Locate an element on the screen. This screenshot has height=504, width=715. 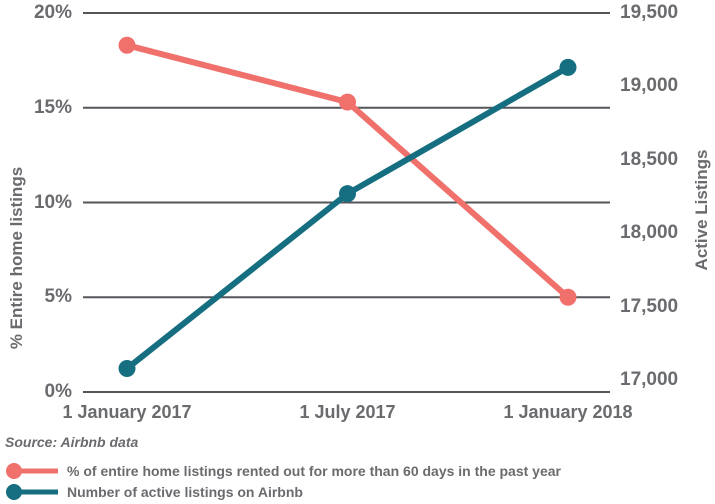
right-axis-tick: 18,000 is located at coordinates (649, 233).